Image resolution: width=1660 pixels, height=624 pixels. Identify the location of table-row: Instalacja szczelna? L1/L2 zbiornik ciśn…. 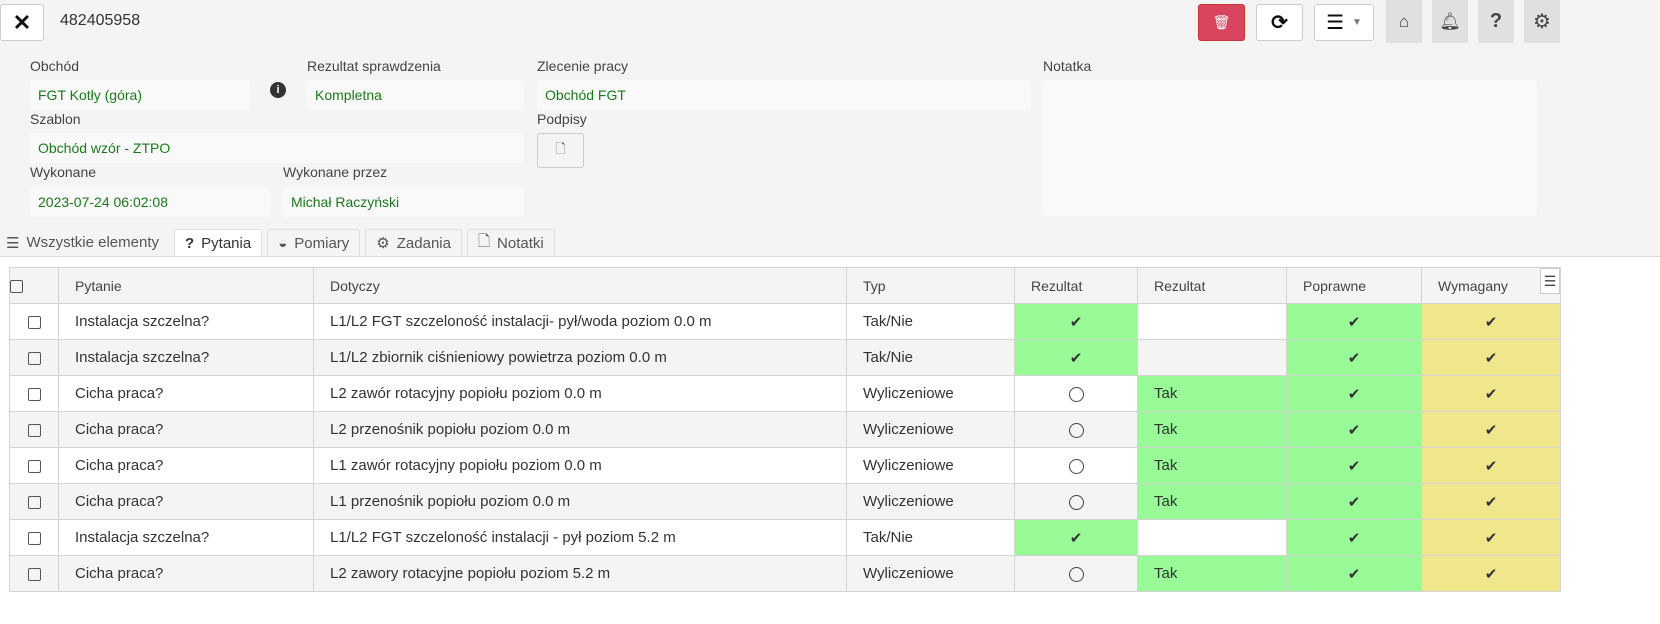
(785, 357).